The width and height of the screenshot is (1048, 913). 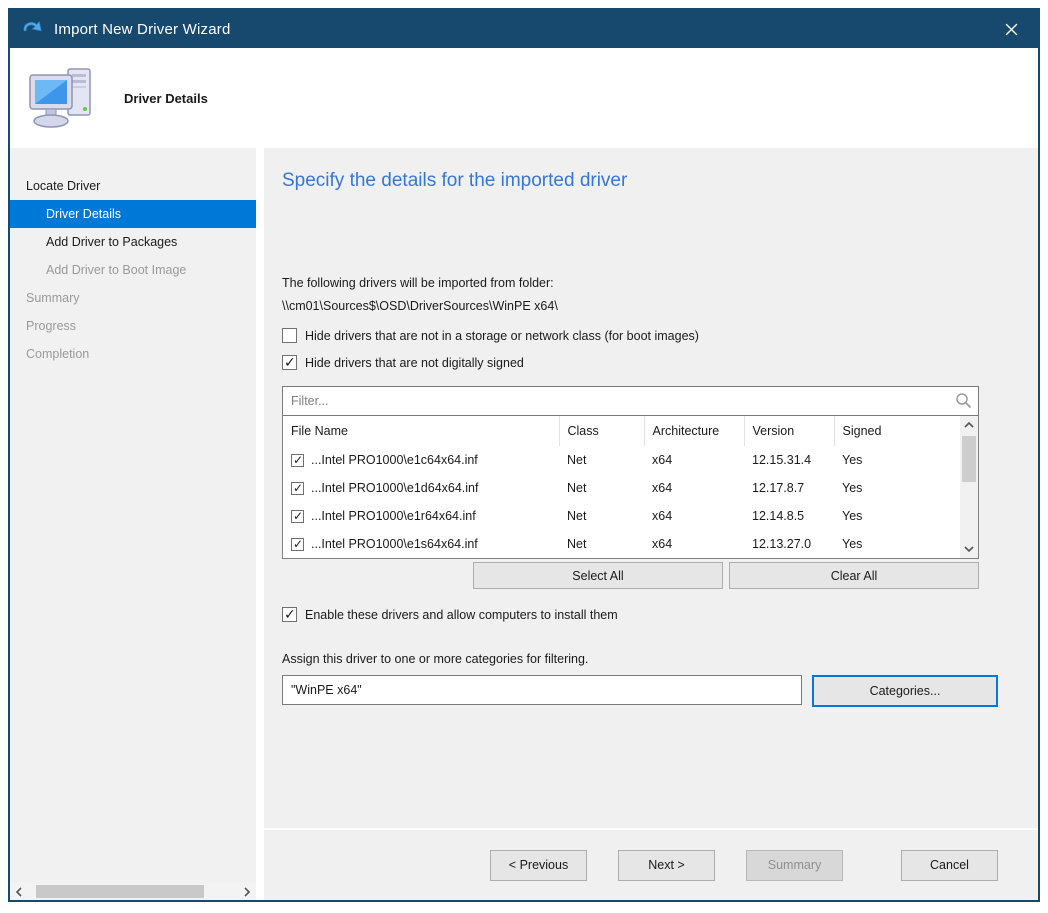 What do you see at coordinates (133, 214) in the screenshot?
I see `step-driver-details: Driver Details` at bounding box center [133, 214].